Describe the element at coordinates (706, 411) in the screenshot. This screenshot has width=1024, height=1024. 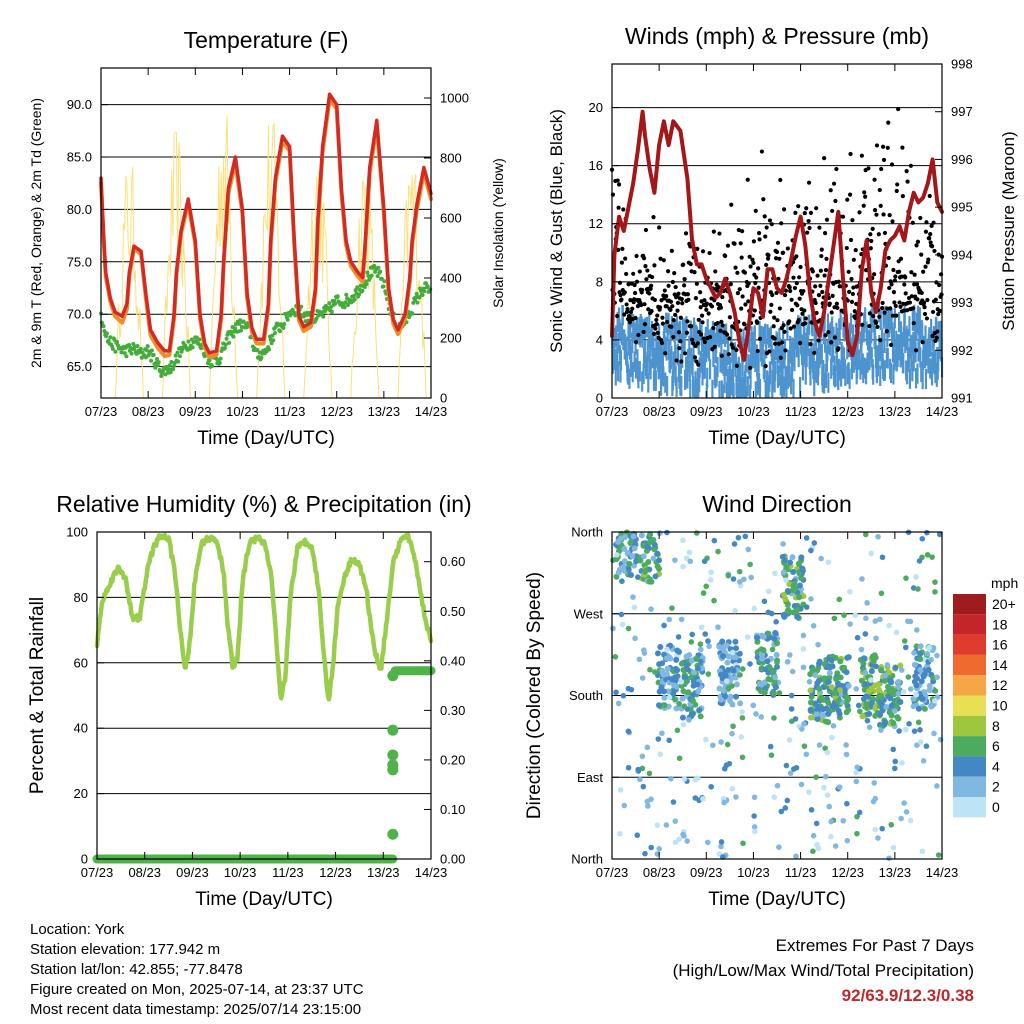
I see `x-tick-label: 09/23` at that location.